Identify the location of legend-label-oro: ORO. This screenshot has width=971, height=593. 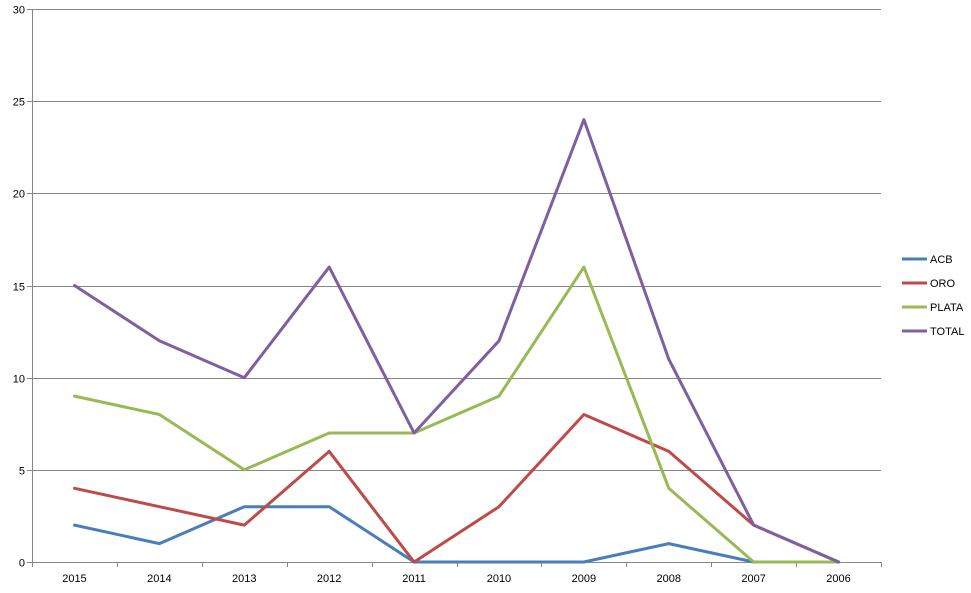
(943, 284).